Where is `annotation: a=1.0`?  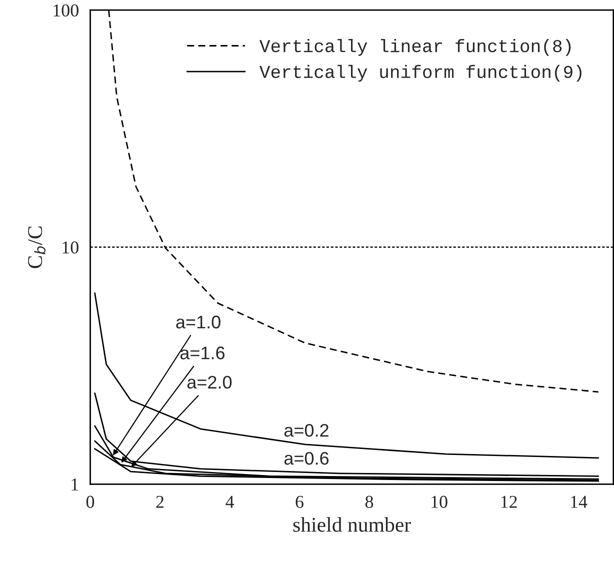 annotation: a=1.0 is located at coordinates (198, 322).